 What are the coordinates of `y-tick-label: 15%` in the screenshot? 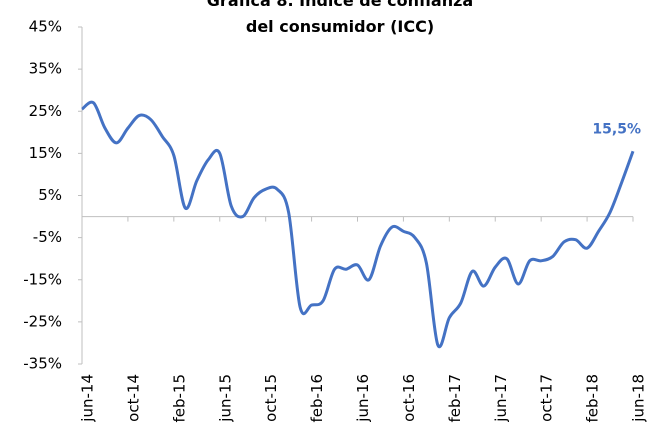 It's located at (45, 153).